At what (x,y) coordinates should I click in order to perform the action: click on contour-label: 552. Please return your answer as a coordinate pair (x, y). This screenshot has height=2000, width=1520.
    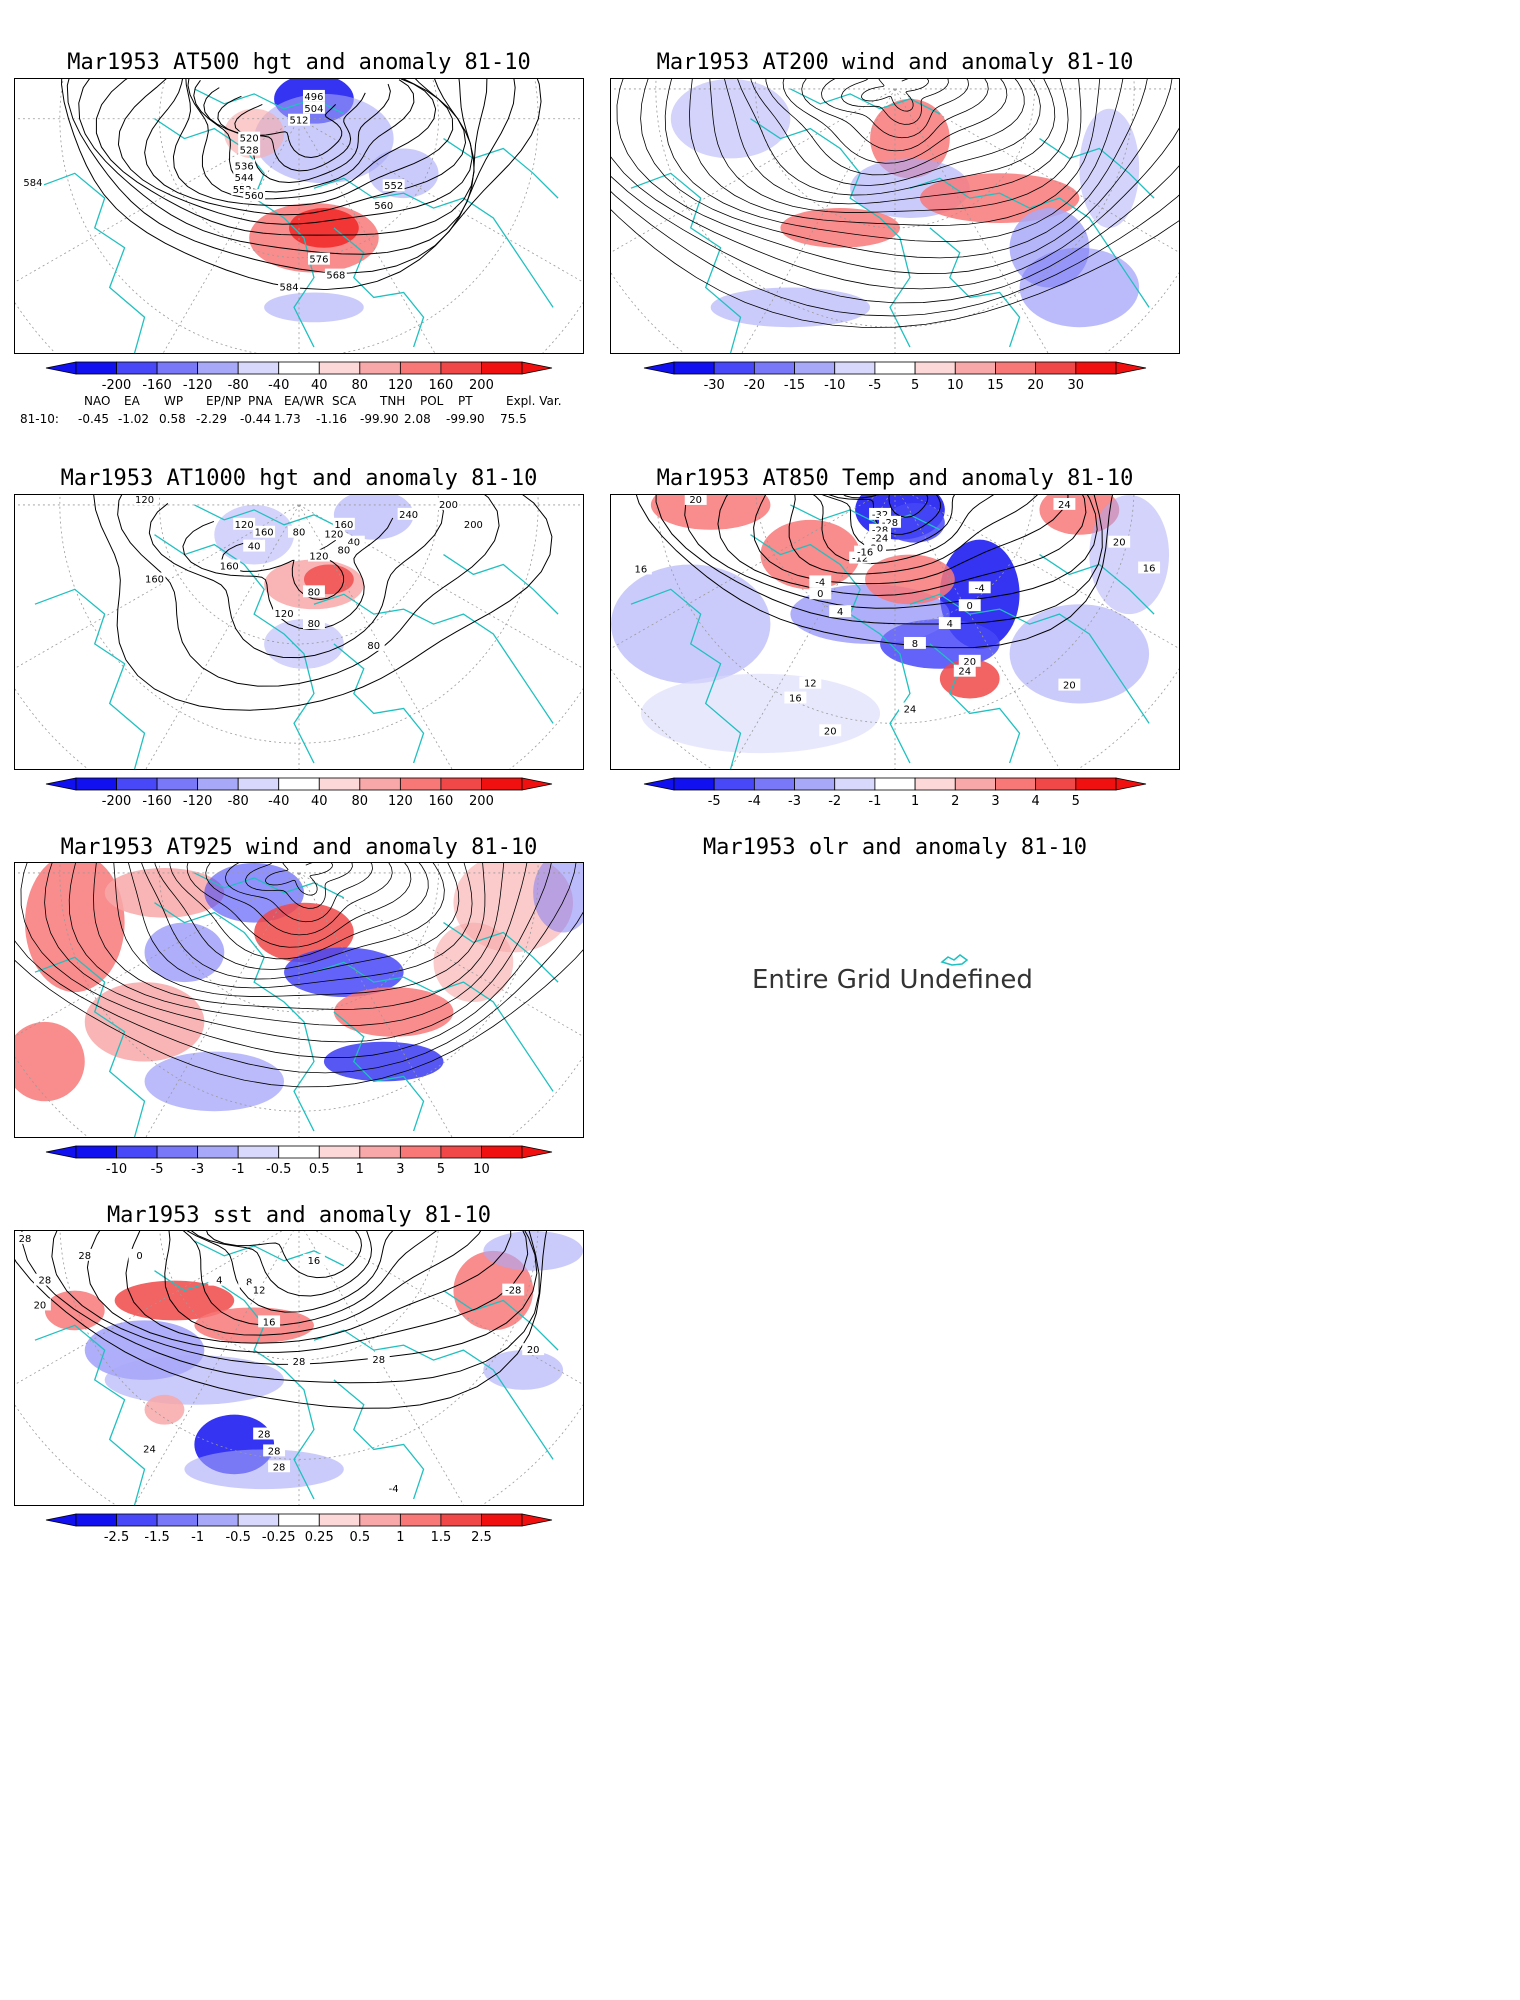
    Looking at the image, I should click on (393, 186).